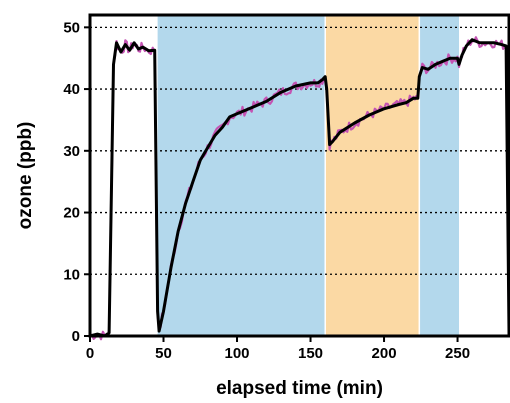  I want to click on x-tick-label: 250, so click(457, 353).